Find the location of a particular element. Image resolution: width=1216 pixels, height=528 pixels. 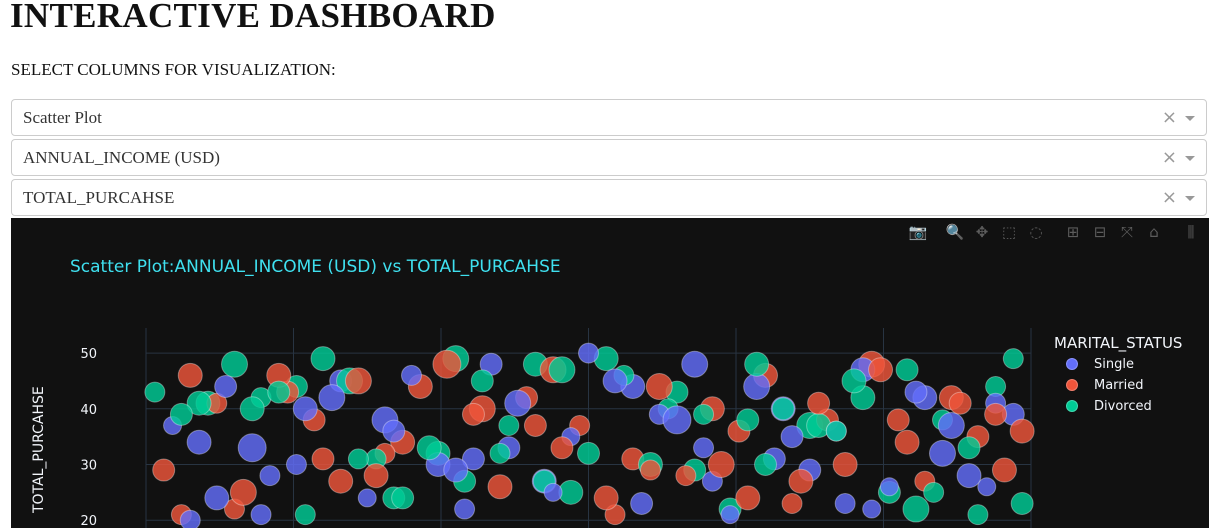

zoom-in-icon: ⊞ is located at coordinates (1073, 232).